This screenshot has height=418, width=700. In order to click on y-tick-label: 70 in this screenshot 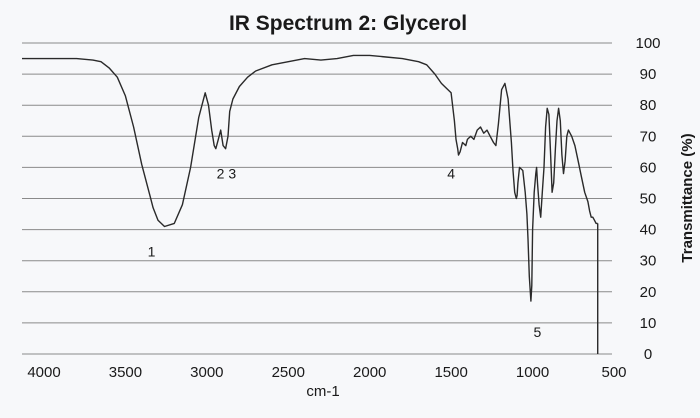, I will do `click(648, 136)`.